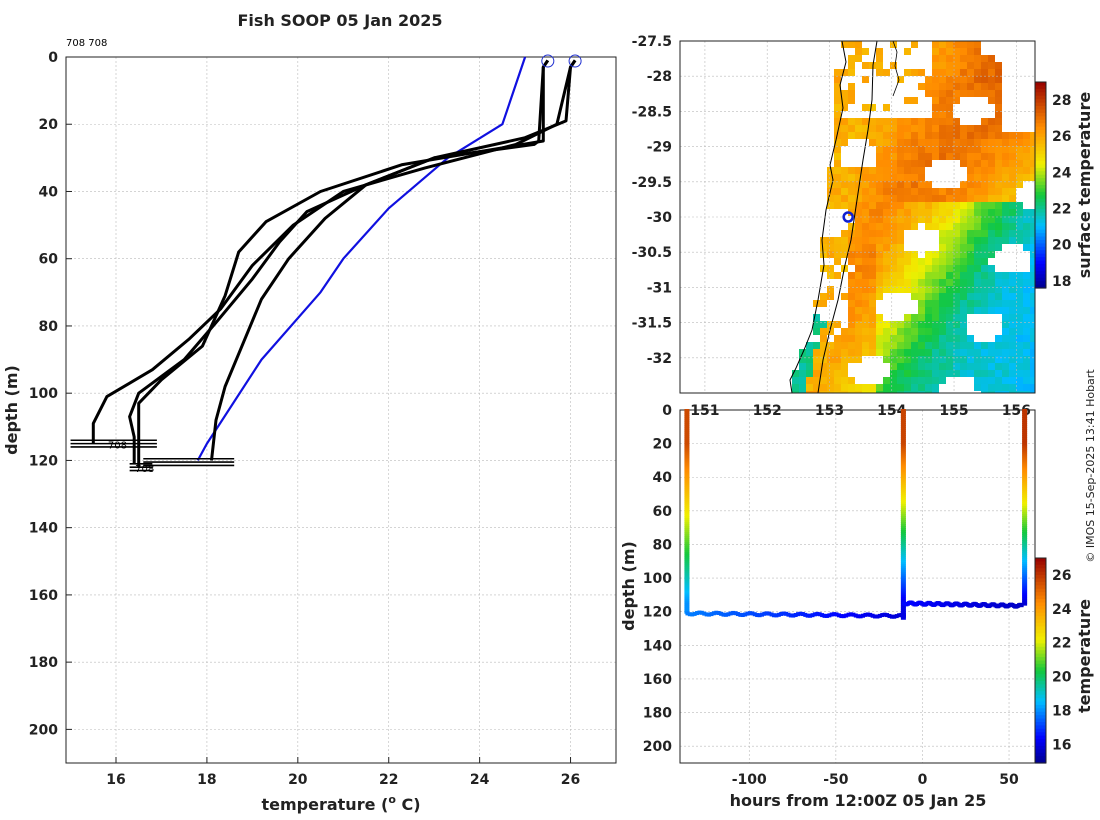 Image resolution: width=1100 pixels, height=820 pixels. I want to click on map-y-tick-8: -31.5, so click(652, 324).